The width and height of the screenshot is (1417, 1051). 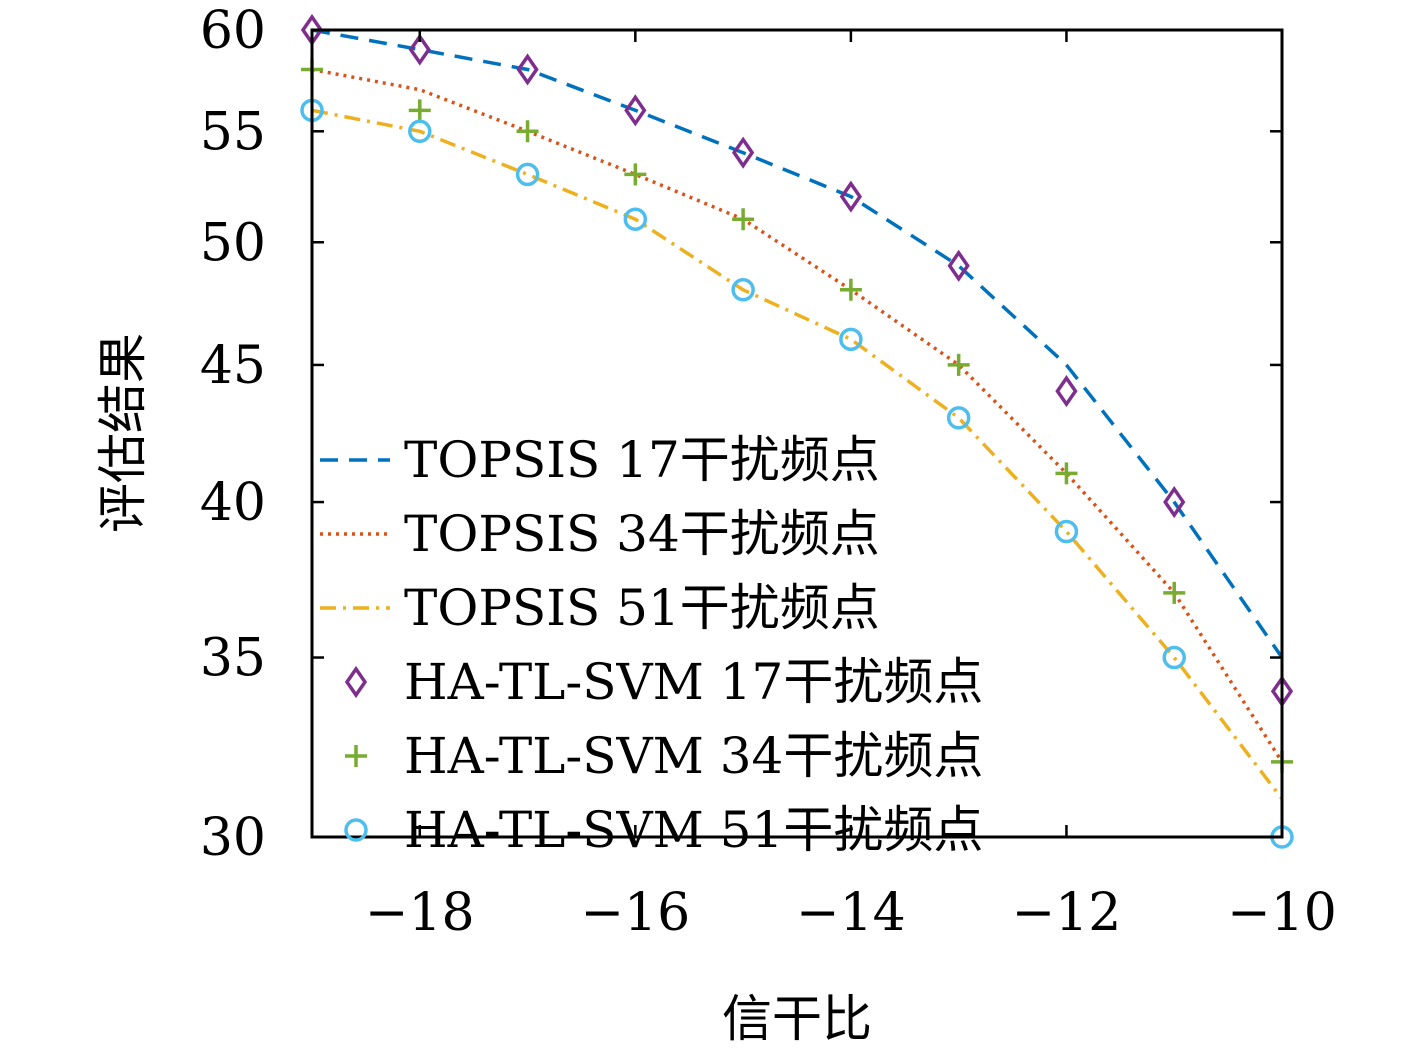 I want to click on legend-label: HA-TL-SVM 51干扰频点, so click(x=693, y=830).